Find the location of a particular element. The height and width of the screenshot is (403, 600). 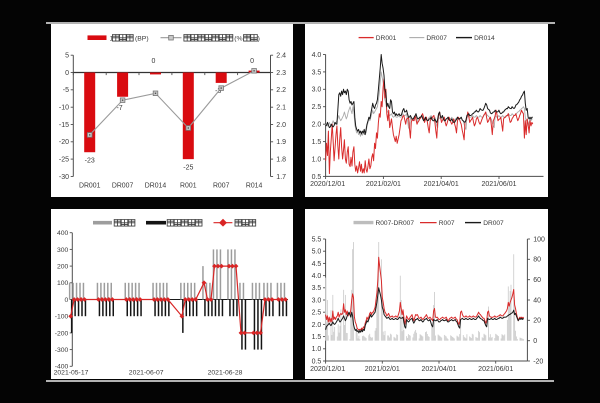

svg-text: 2.3 is located at coordinates (281, 73).